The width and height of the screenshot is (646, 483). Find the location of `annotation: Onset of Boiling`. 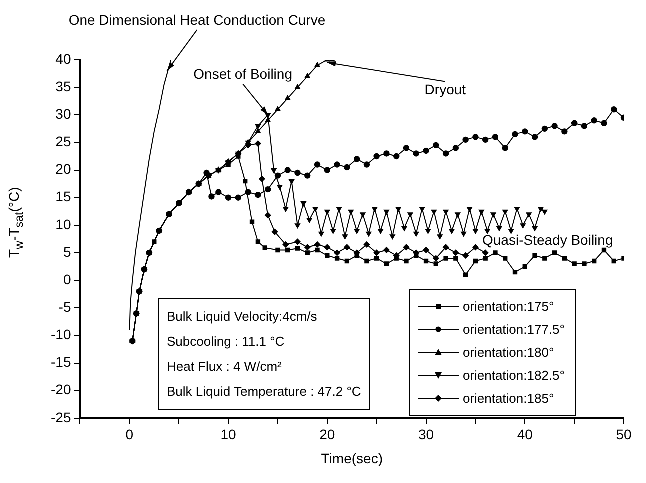

annotation: Onset of Boiling is located at coordinates (243, 74).